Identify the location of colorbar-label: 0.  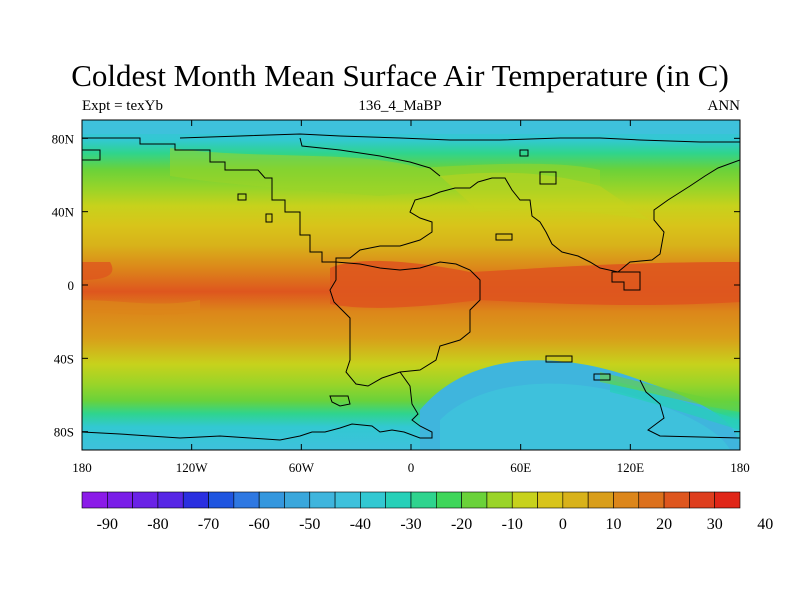
(563, 524).